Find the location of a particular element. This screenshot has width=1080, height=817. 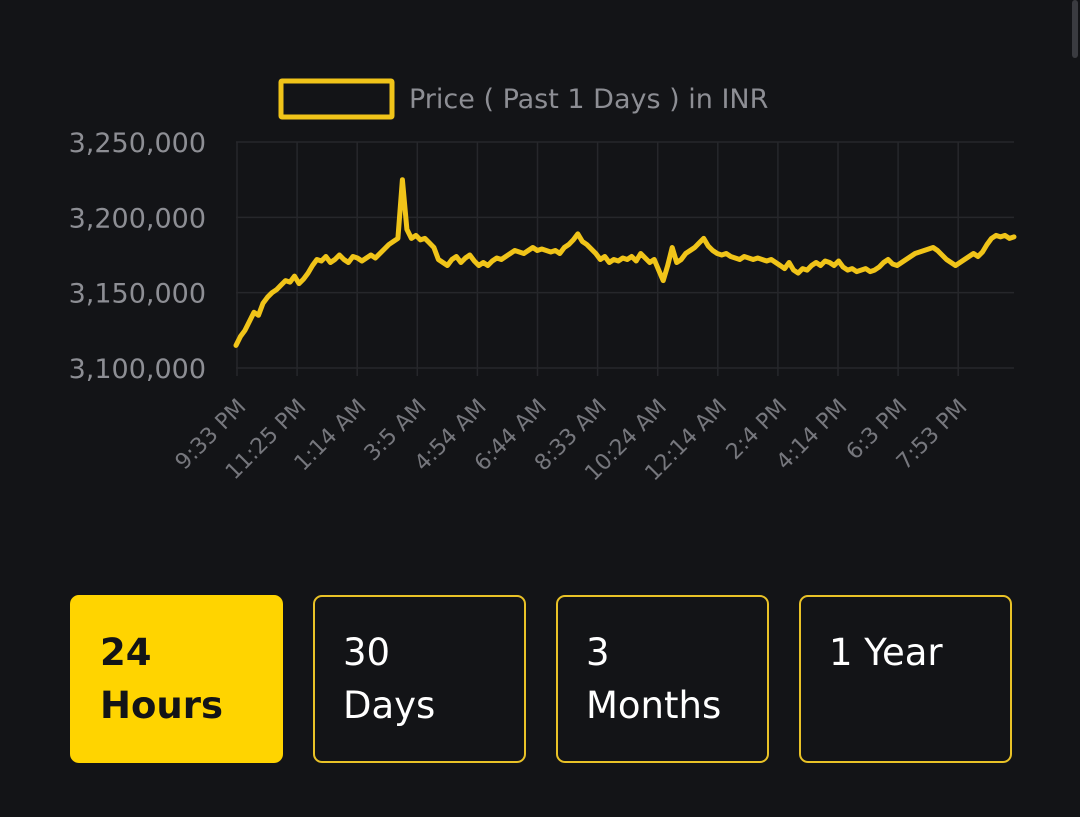

range-1-year-button: 1 Year is located at coordinates (905, 679).